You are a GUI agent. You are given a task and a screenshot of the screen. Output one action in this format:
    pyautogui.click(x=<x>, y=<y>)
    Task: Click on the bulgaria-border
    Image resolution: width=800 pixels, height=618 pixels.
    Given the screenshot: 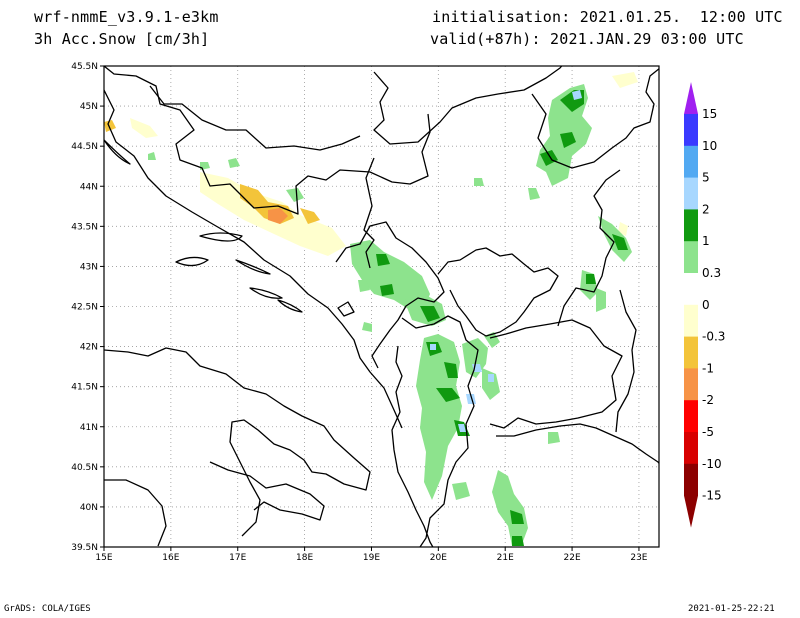 What is the action you would take?
    pyautogui.click(x=626, y=361)
    